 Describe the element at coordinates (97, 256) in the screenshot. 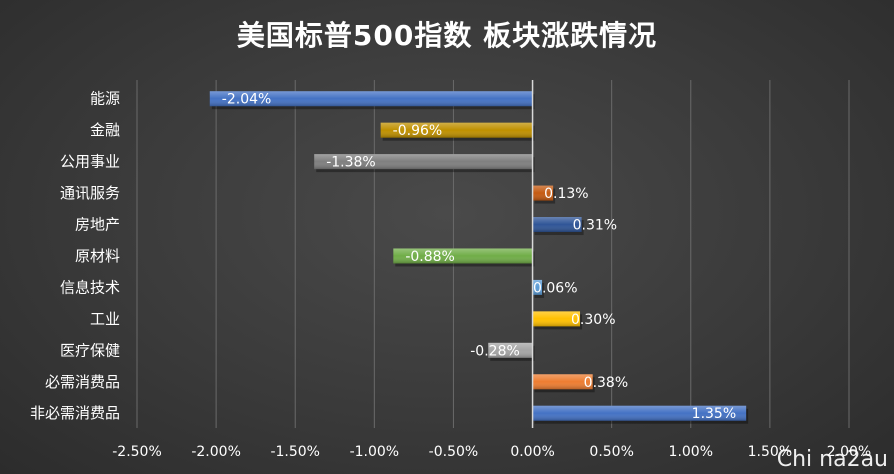

I see `category-label: 原材料` at that location.